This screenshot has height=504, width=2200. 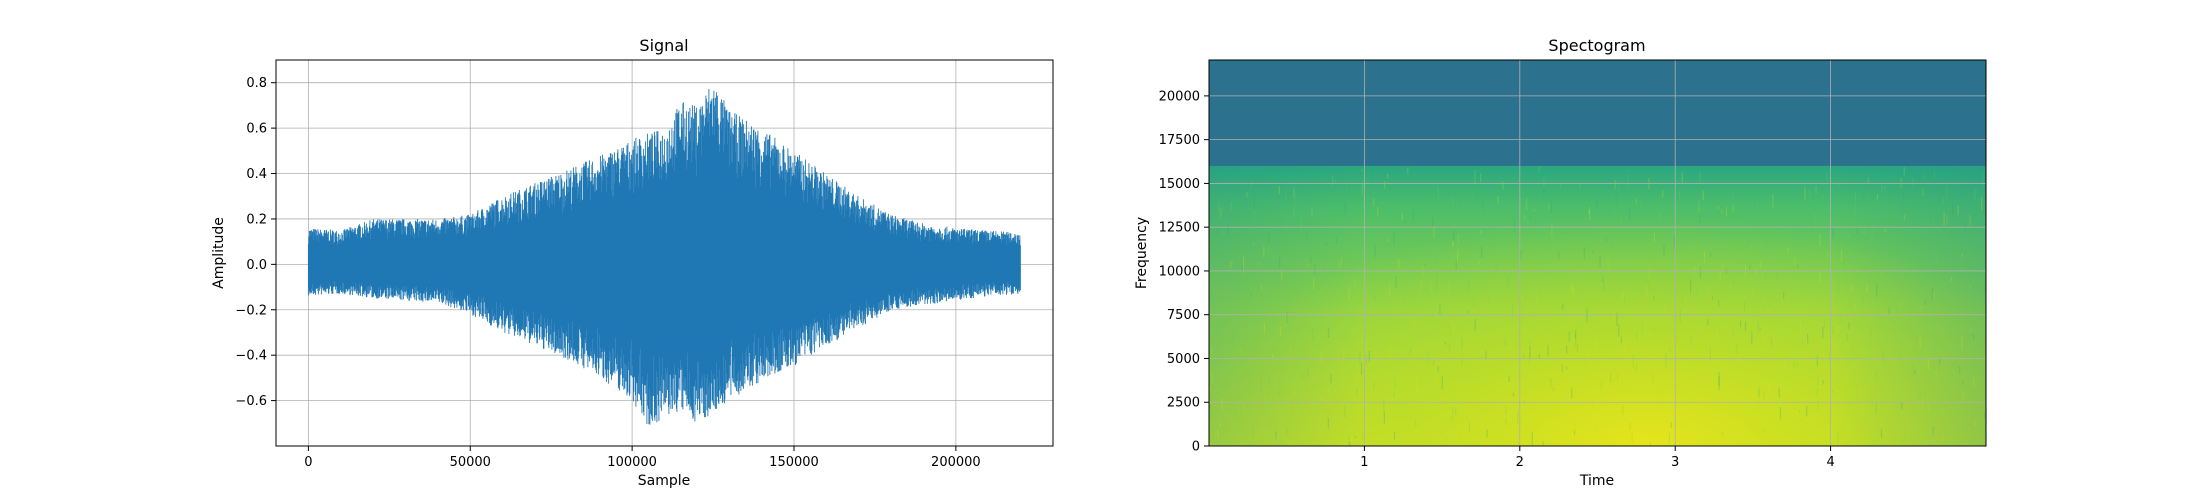 I want to click on spectrogram-y-tick-label: 2500, so click(x=1183, y=403).